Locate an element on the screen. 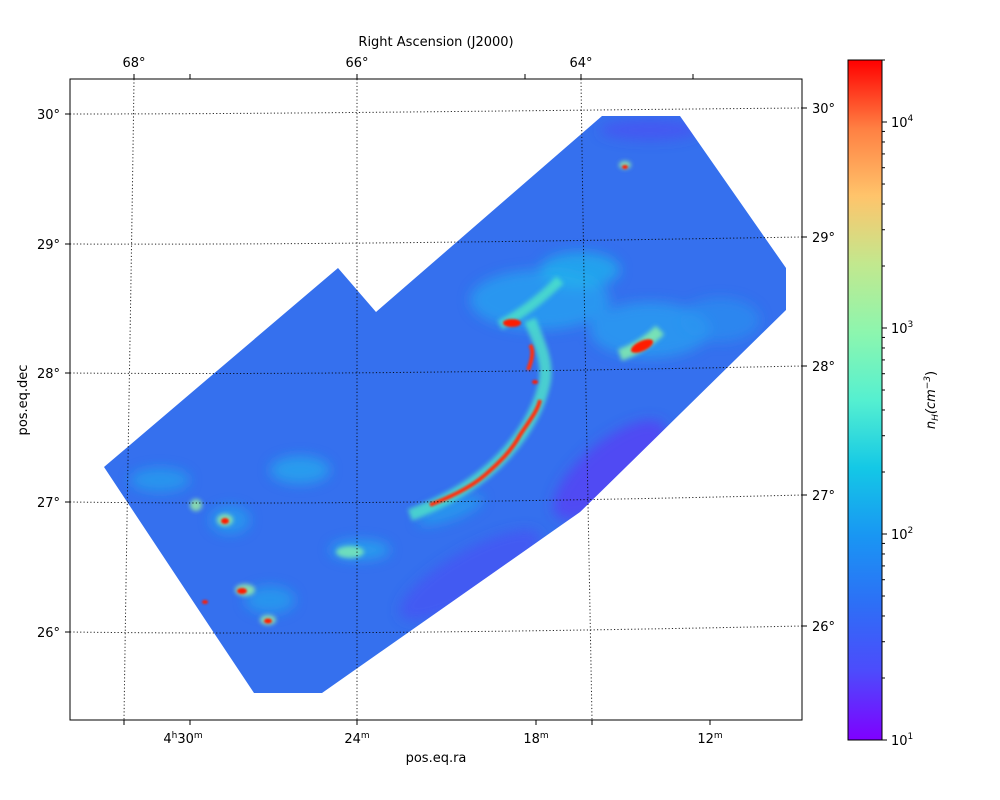 This screenshot has width=1000, height=800. bottom-tick-label-18m: 18m is located at coordinates (535, 739).